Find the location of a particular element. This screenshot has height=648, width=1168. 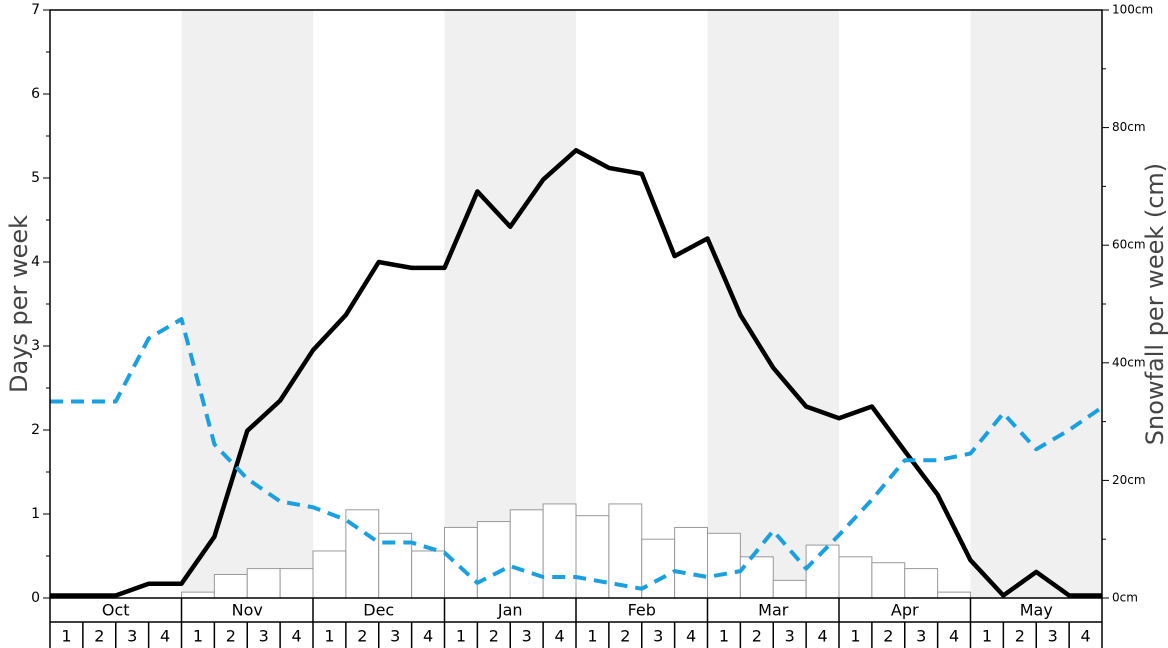

month-shade-mar is located at coordinates (773, 304).